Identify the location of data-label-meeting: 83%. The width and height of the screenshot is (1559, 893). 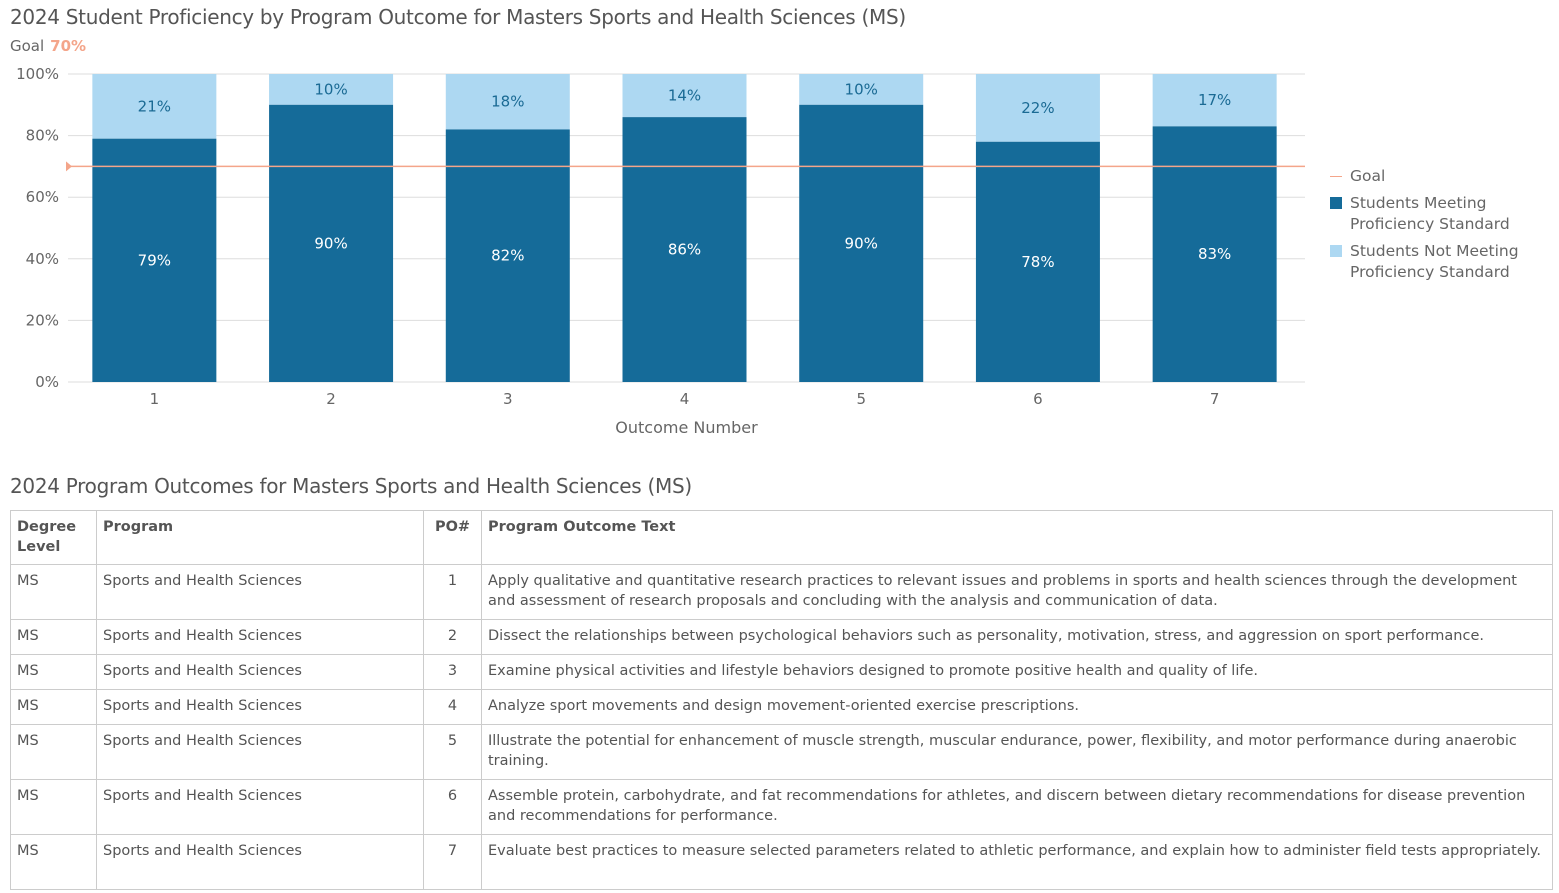
(1214, 254).